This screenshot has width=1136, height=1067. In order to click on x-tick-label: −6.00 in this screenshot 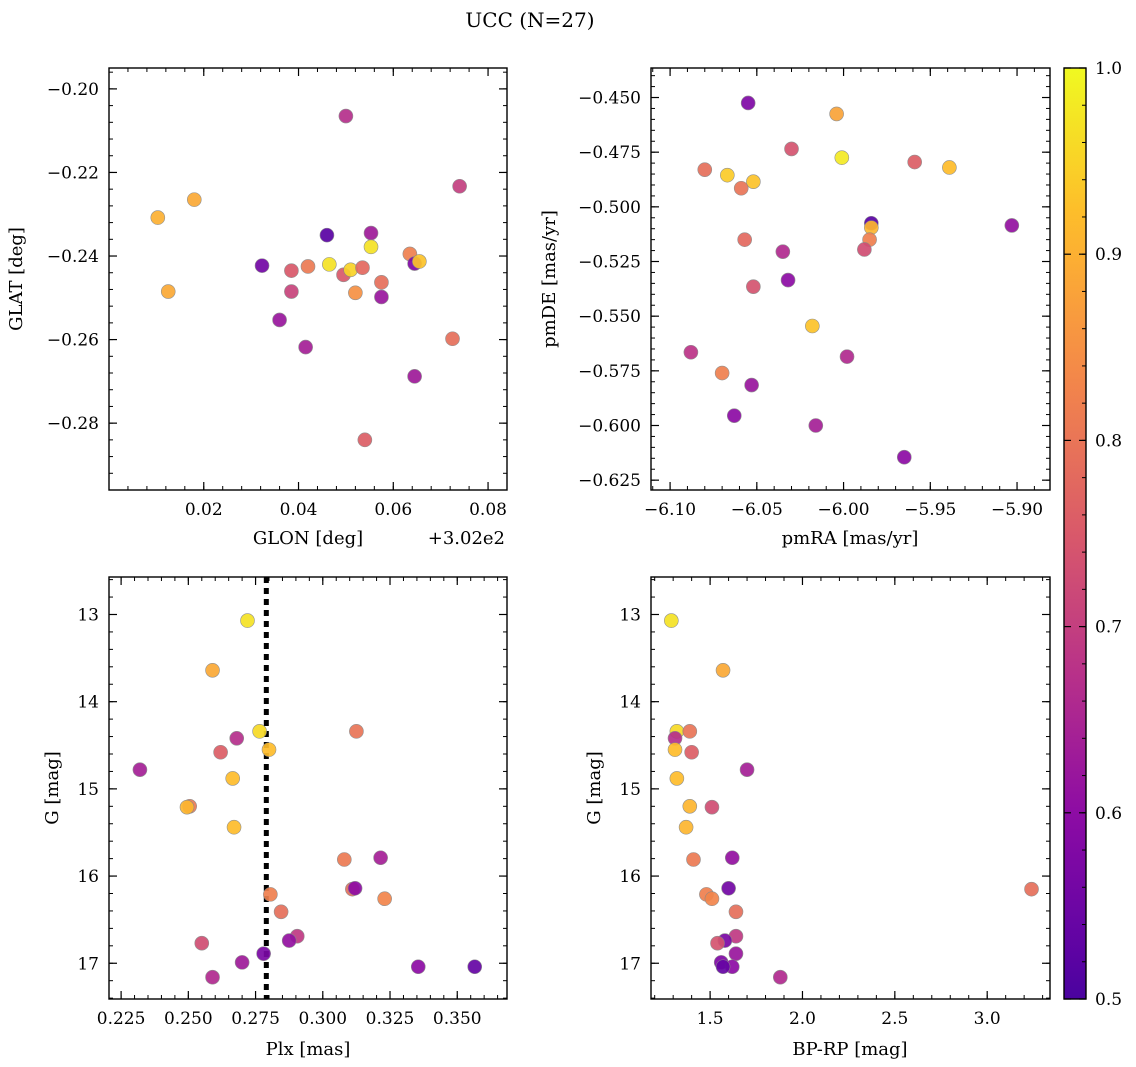, I will do `click(844, 510)`.